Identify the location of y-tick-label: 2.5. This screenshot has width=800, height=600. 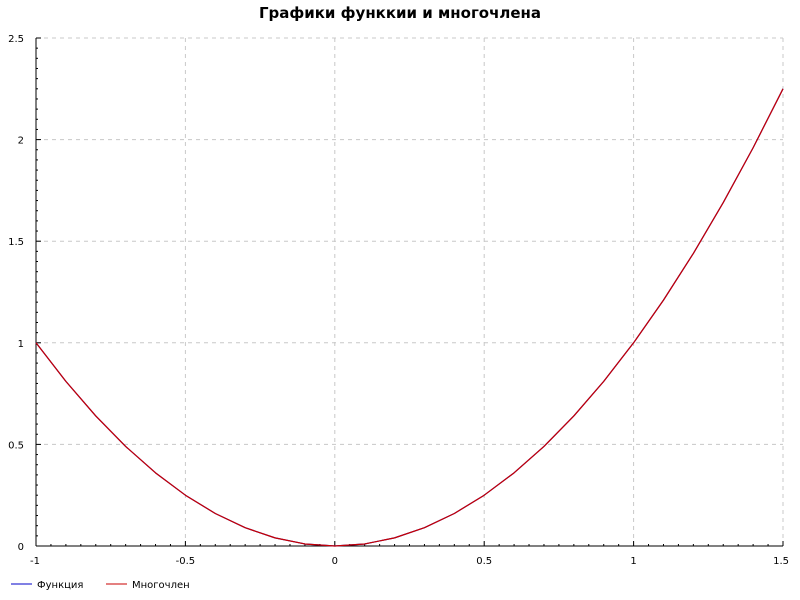
(16, 39).